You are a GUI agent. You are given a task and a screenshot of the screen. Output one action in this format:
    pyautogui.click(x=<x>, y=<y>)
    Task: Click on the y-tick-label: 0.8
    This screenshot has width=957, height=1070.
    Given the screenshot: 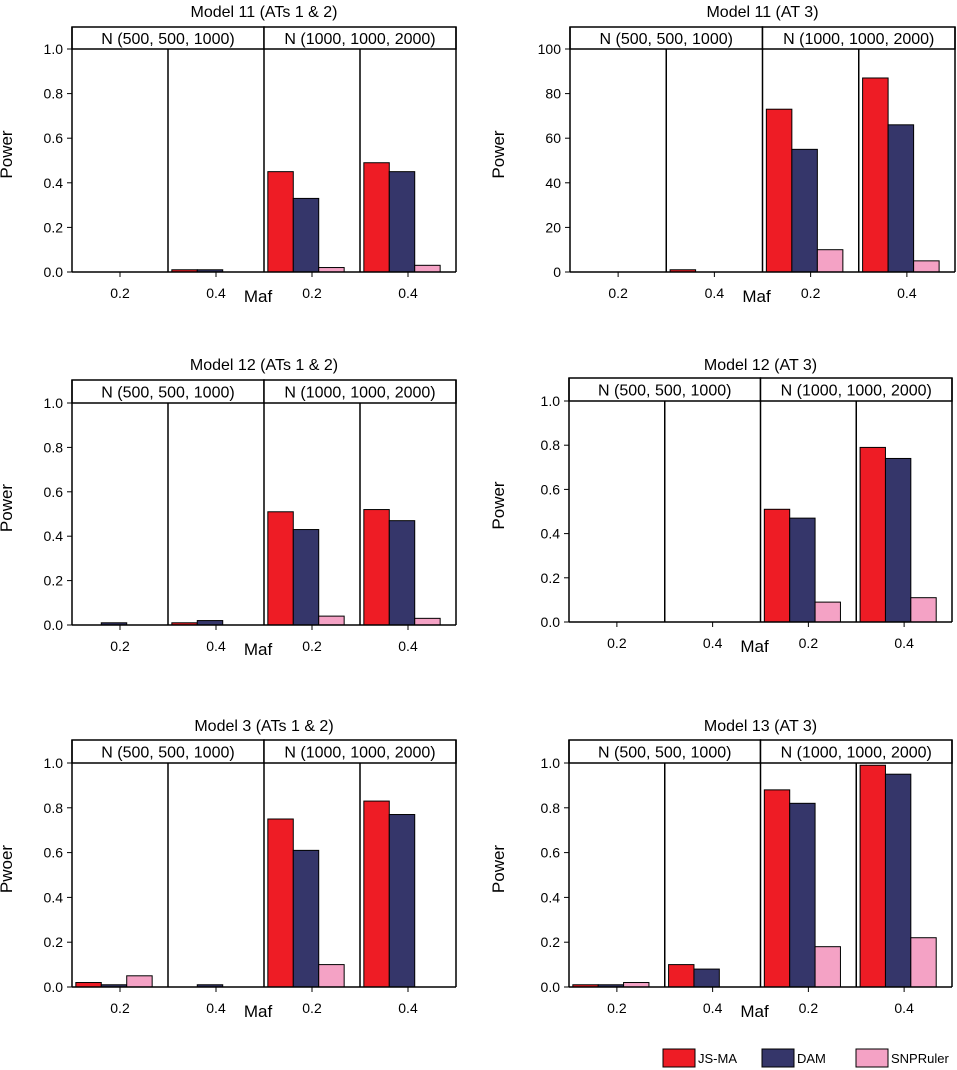 What is the action you would take?
    pyautogui.click(x=54, y=808)
    